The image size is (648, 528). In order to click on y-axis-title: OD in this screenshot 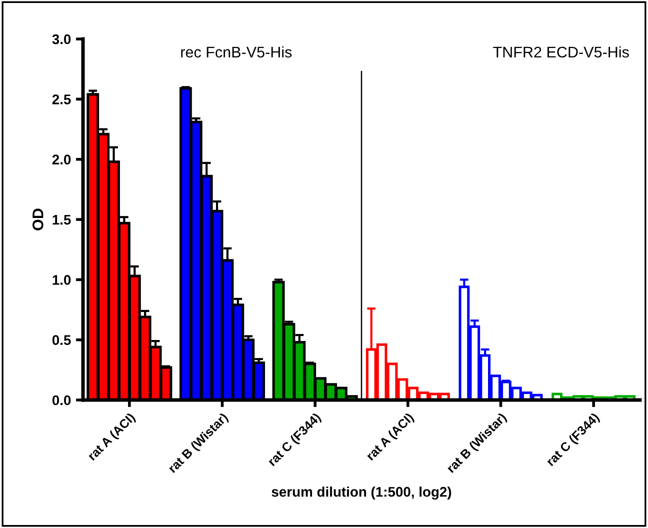, I will do `click(38, 219)`.